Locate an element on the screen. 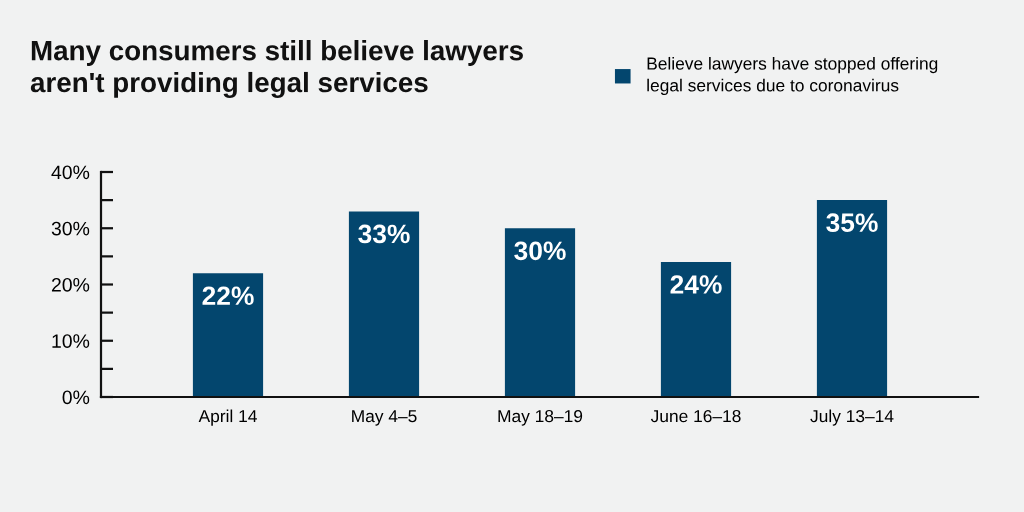 Image resolution: width=1024 pixels, height=512 pixels. y-tick-label: 40% is located at coordinates (70, 172).